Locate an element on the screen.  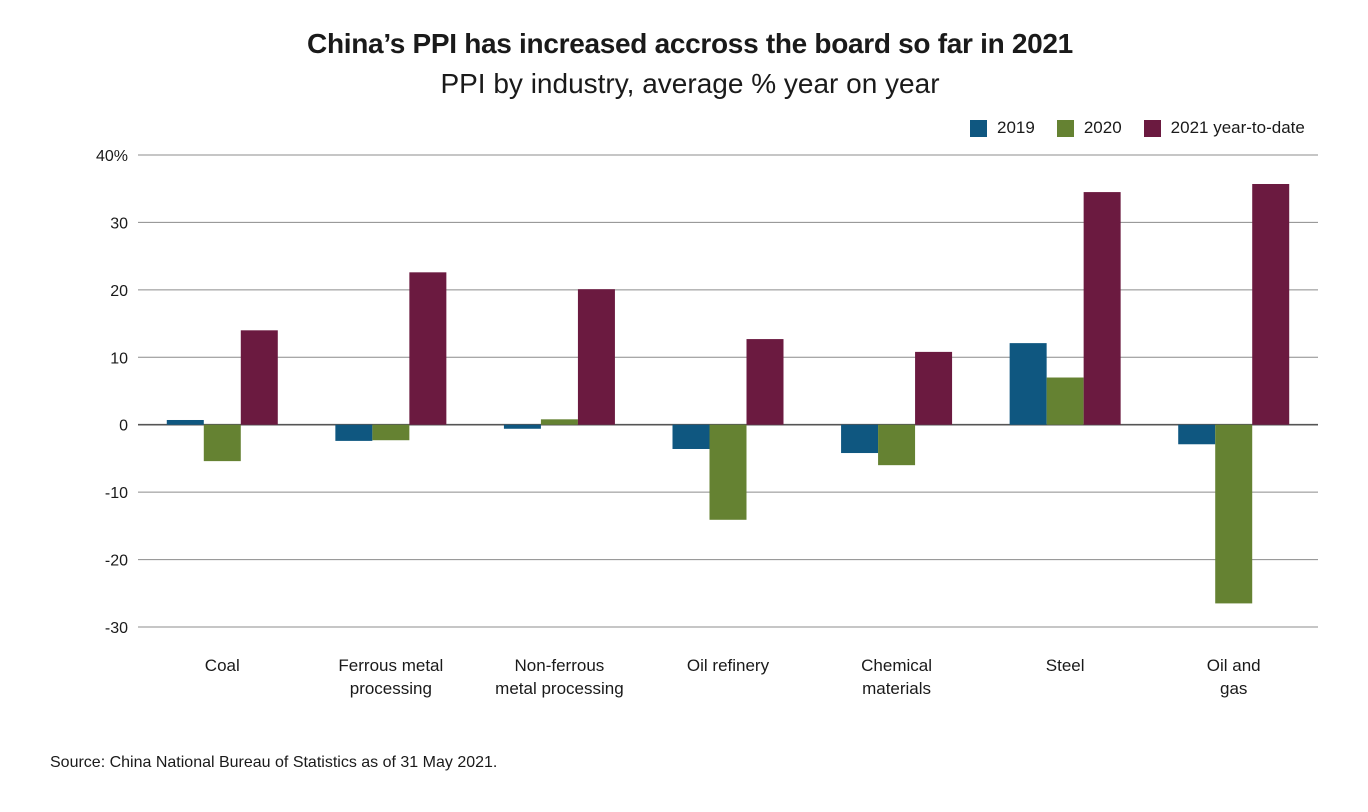
legend-swatch-2019 is located at coordinates (978, 128).